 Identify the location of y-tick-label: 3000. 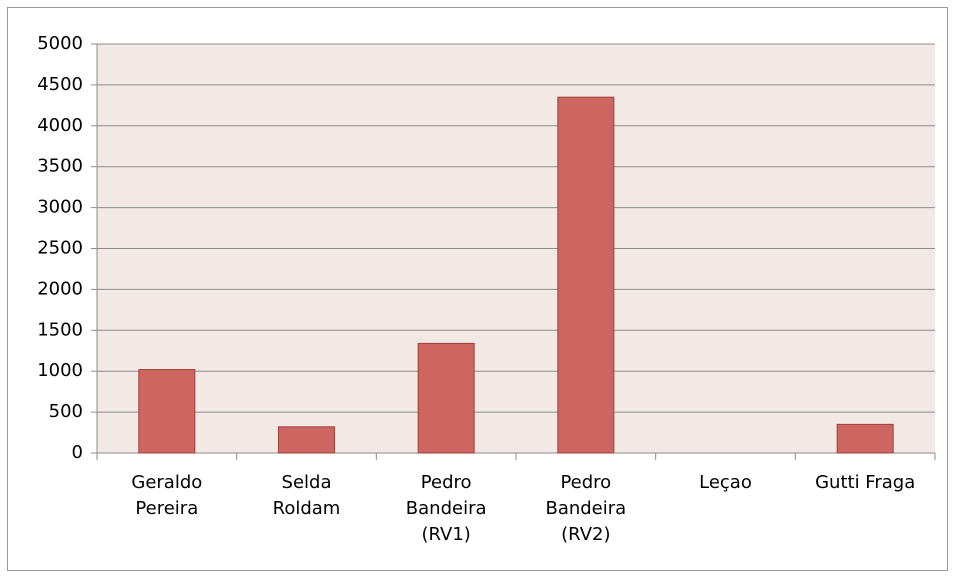
(60, 207).